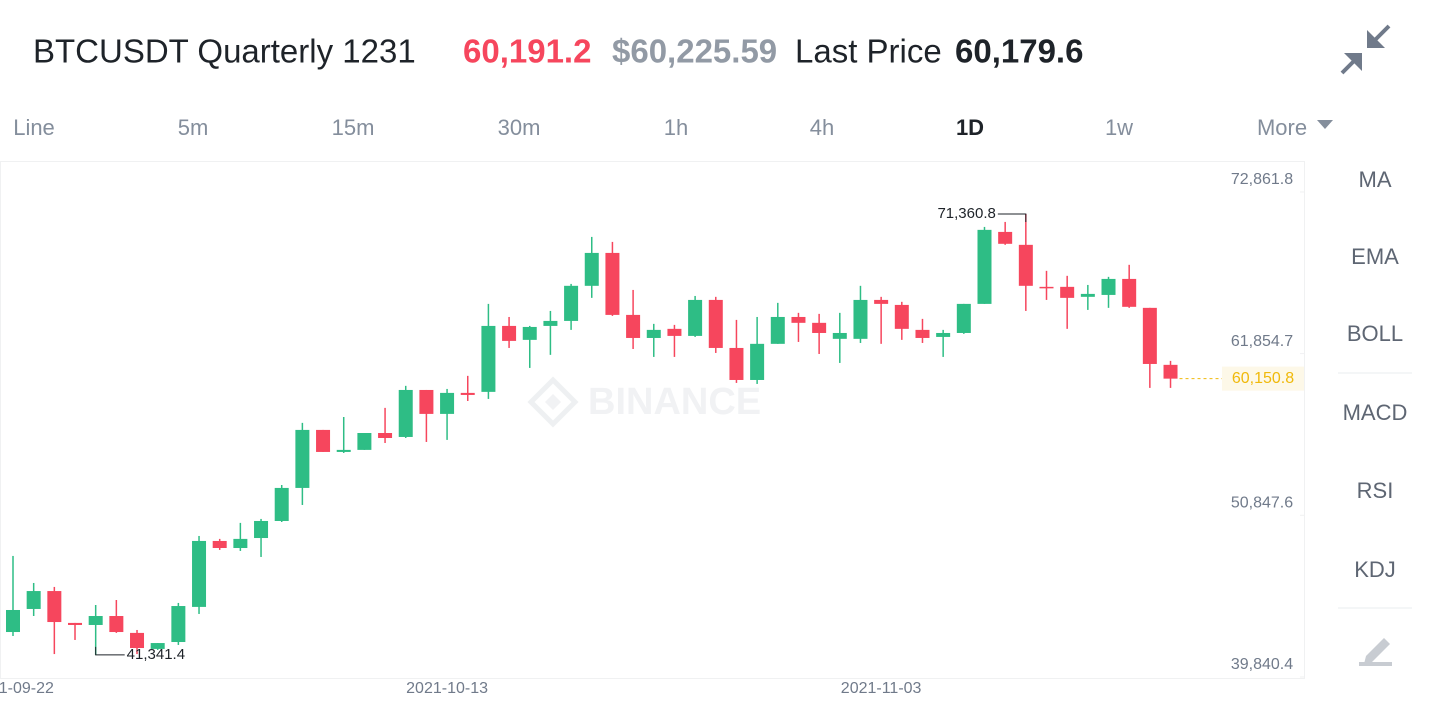 The image size is (1440, 720). What do you see at coordinates (527, 51) in the screenshot?
I see `mark-price: 60,191.2` at bounding box center [527, 51].